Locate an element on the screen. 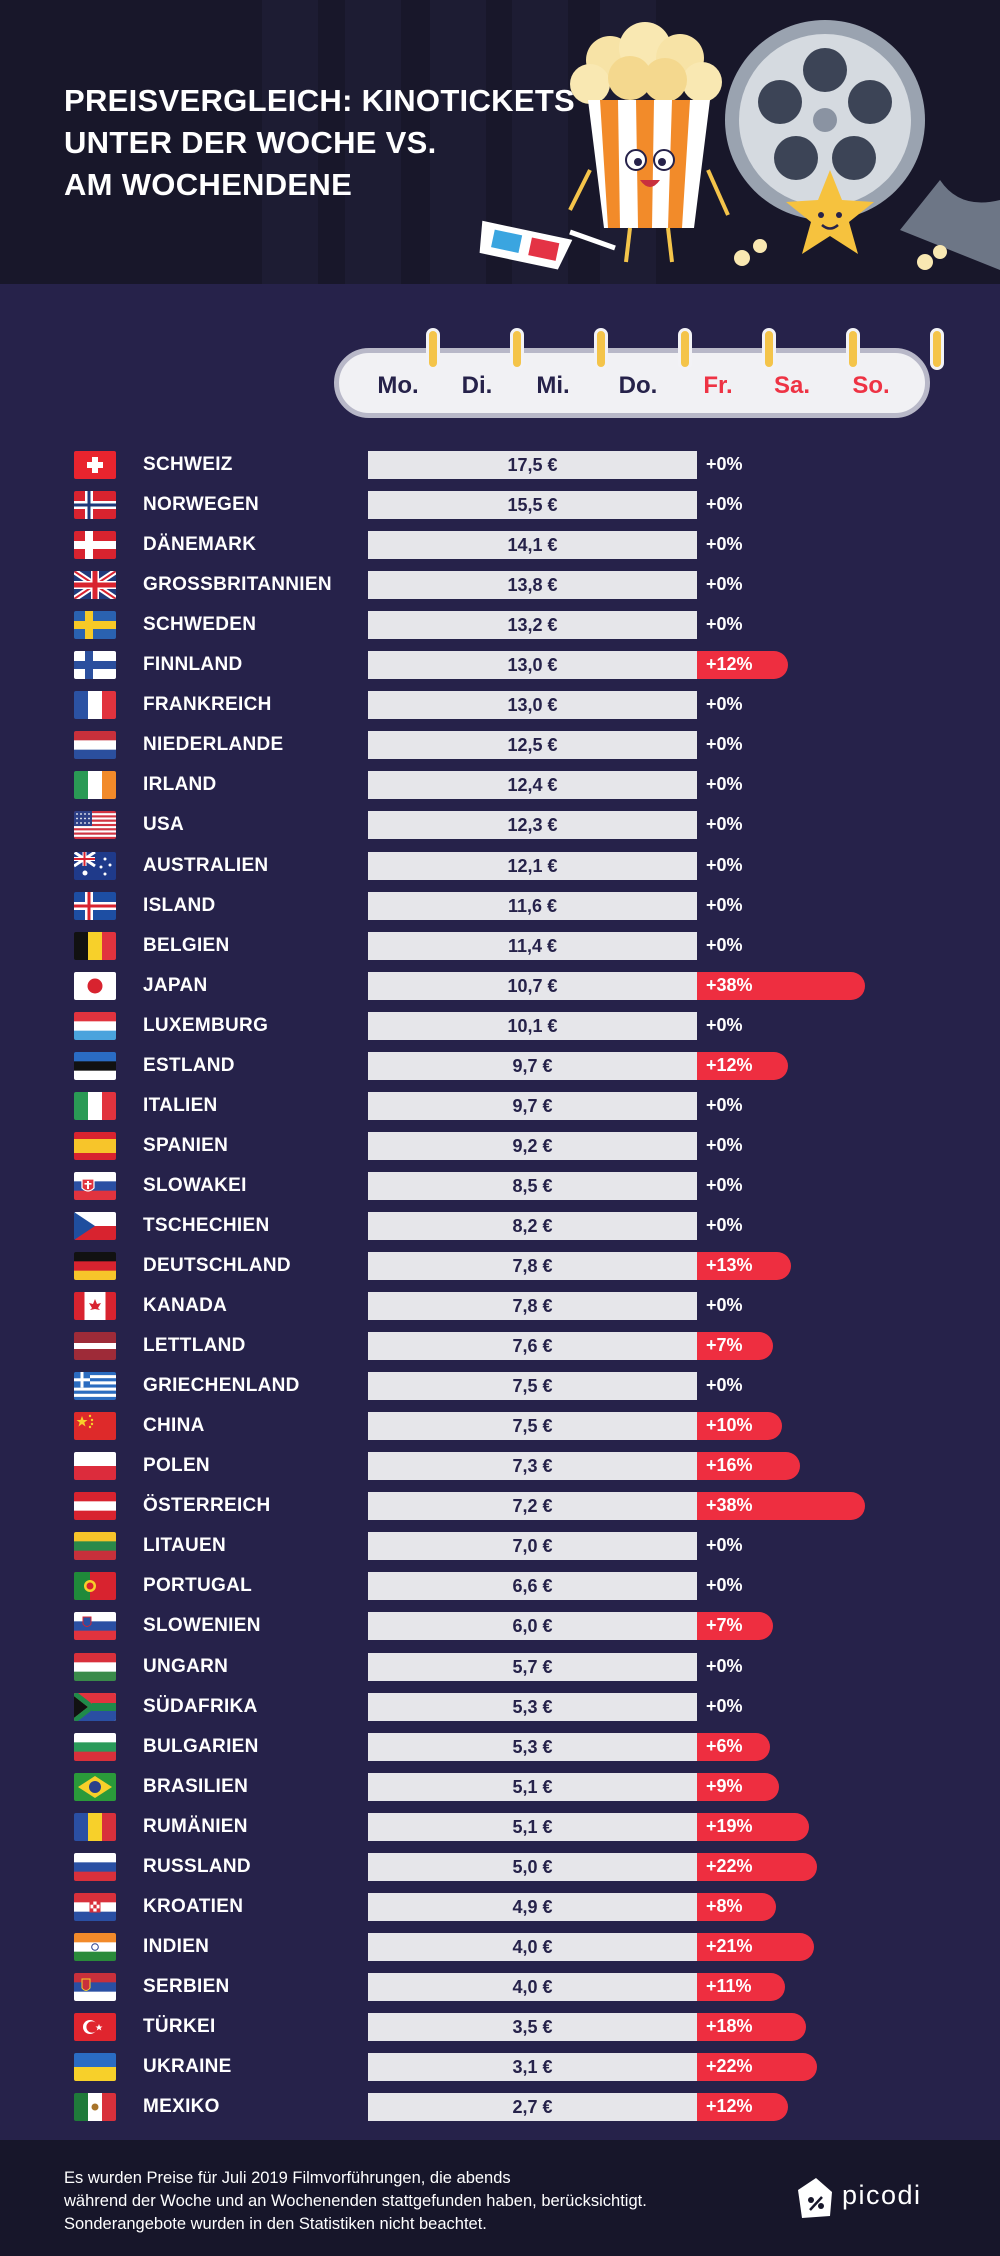  country-row: IRLAND 12,4 € +0% is located at coordinates (500, 785).